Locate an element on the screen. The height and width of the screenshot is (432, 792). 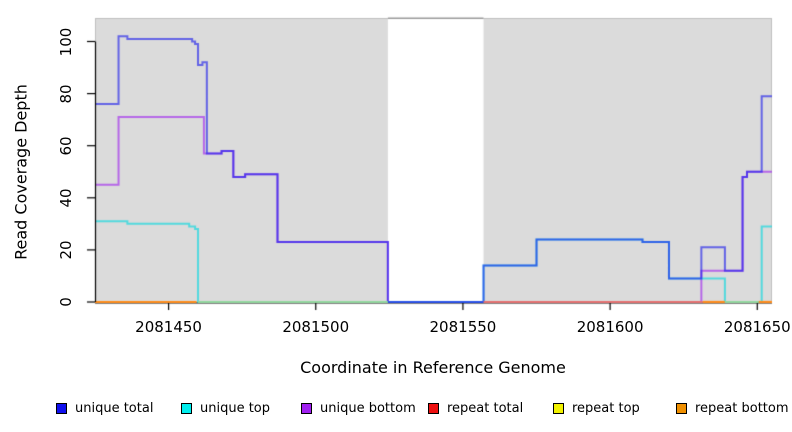
y-tick-label: 40 is located at coordinates (66, 198).